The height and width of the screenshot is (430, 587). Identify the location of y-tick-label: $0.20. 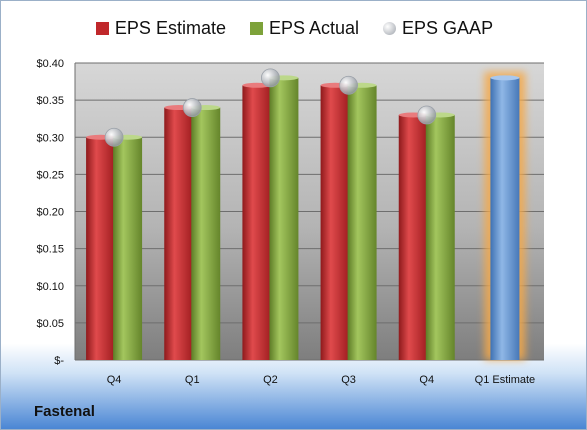
(50, 213).